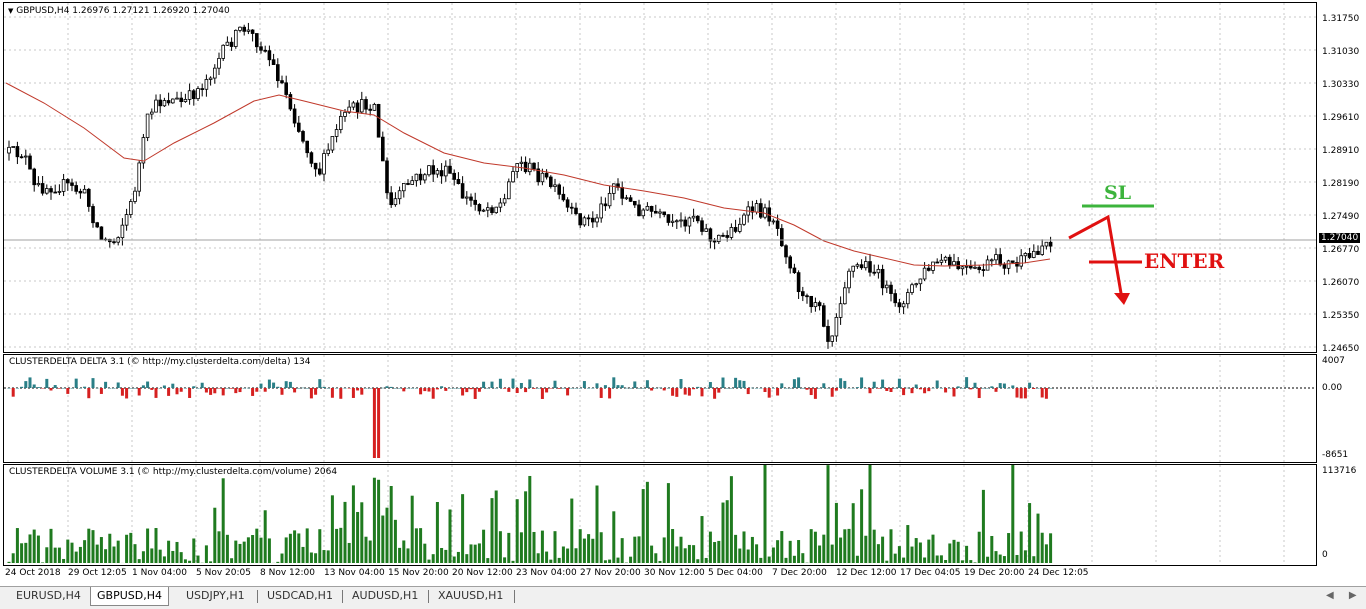 The width and height of the screenshot is (1366, 609). What do you see at coordinates (215, 596) in the screenshot?
I see `tab-usdjpy: USDJPY,H1` at bounding box center [215, 596].